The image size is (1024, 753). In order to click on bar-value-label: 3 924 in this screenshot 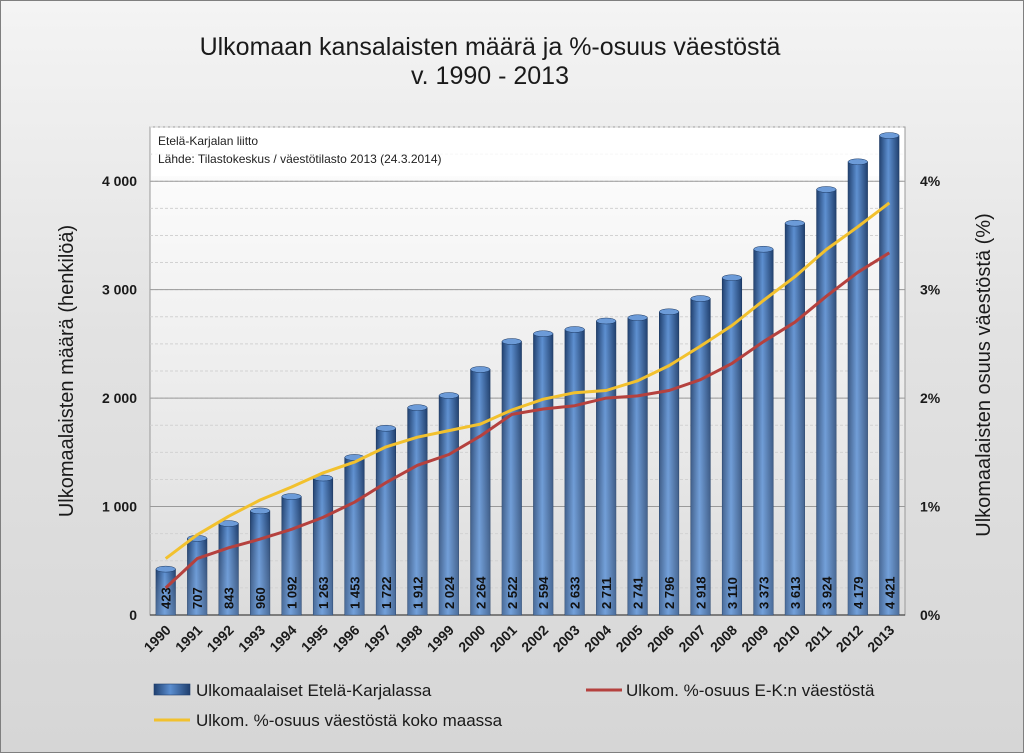, I will do `click(826, 592)`.